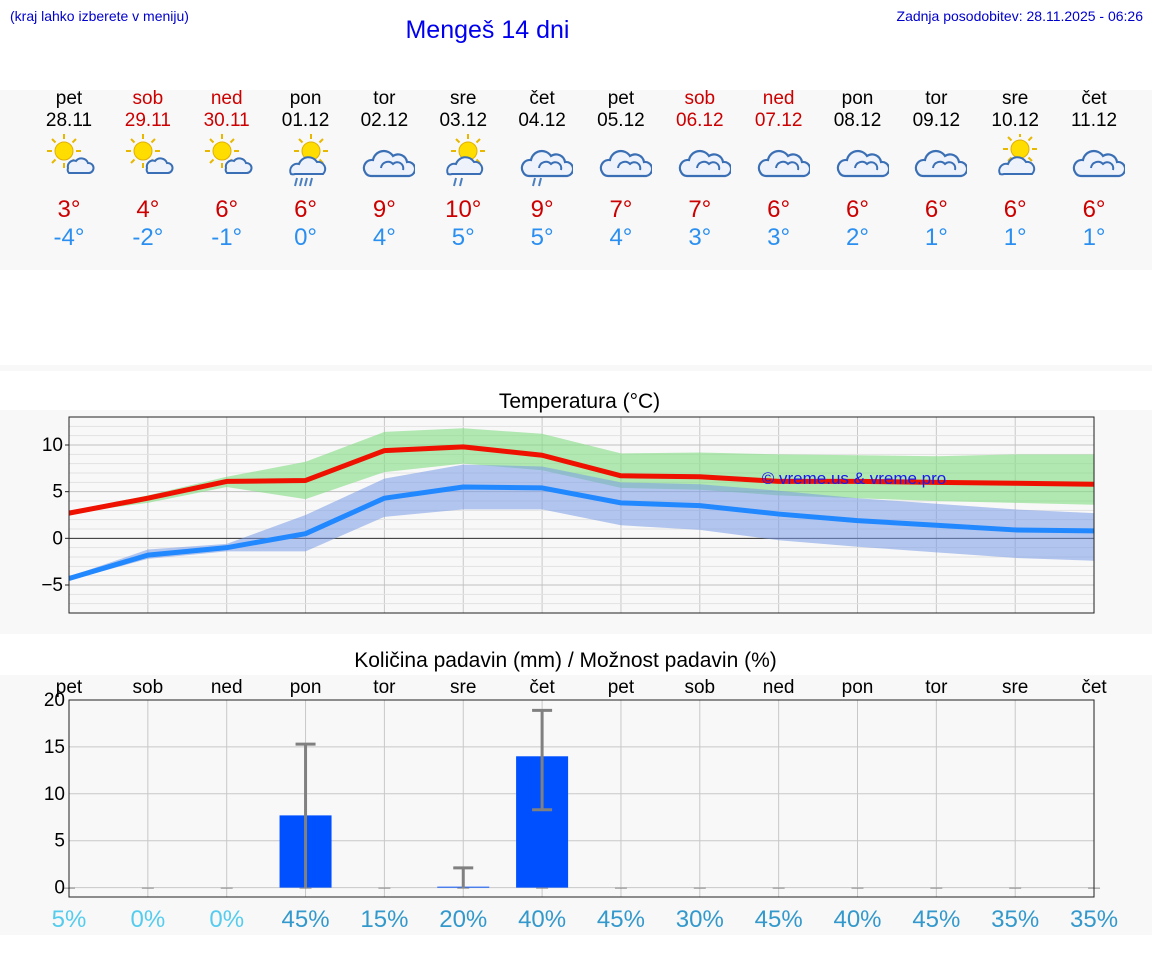 The width and height of the screenshot is (1152, 975). What do you see at coordinates (857, 237) in the screenshot?
I see `day-tmin: 2°` at bounding box center [857, 237].